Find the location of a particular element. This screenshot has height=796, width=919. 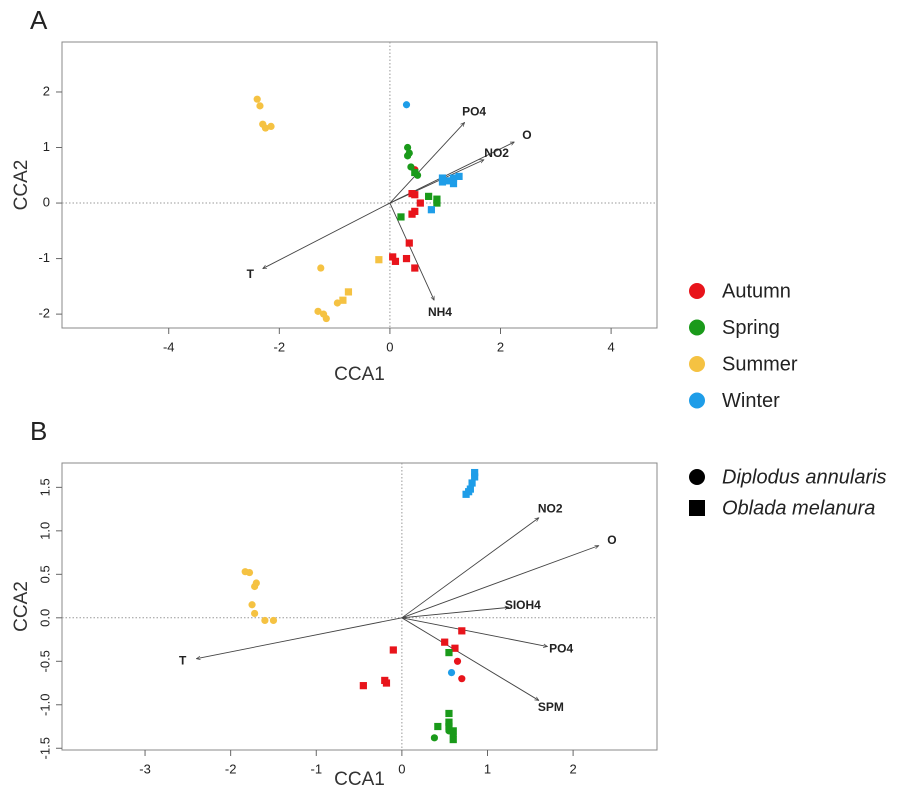

legend-label: Spring is located at coordinates (751, 328).